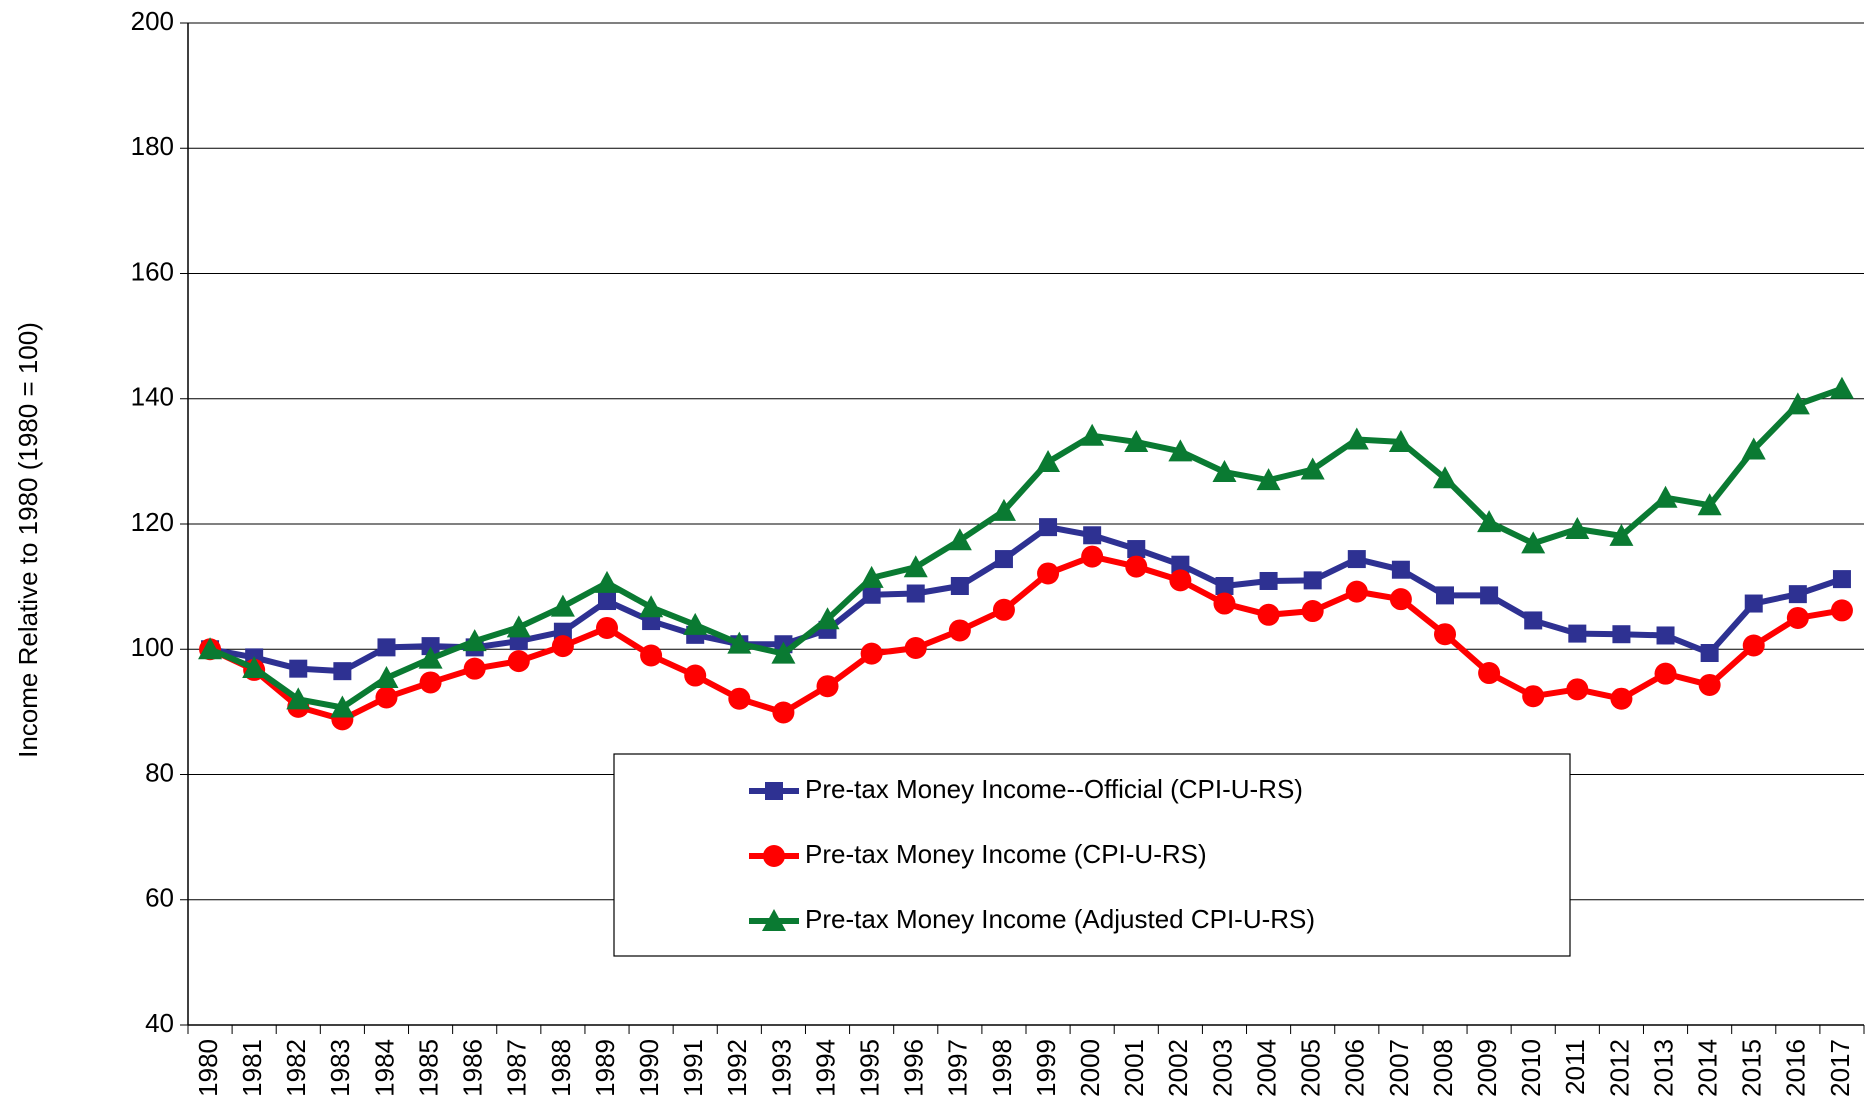  What do you see at coordinates (152, 397) in the screenshot?
I see `y-tick-label: 140` at bounding box center [152, 397].